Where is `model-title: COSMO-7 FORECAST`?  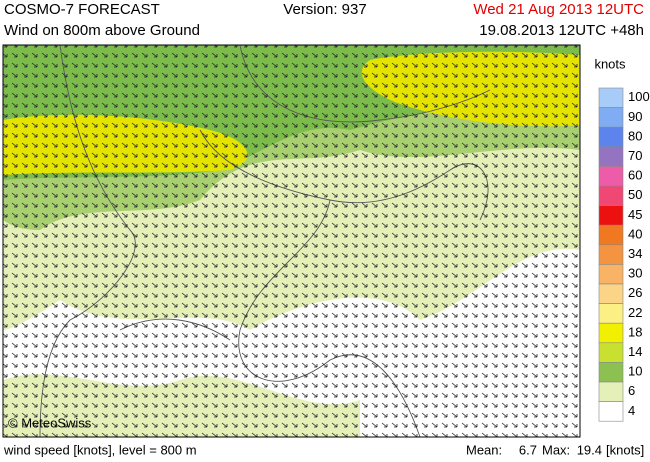 model-title: COSMO-7 FORECAST is located at coordinates (82, 9).